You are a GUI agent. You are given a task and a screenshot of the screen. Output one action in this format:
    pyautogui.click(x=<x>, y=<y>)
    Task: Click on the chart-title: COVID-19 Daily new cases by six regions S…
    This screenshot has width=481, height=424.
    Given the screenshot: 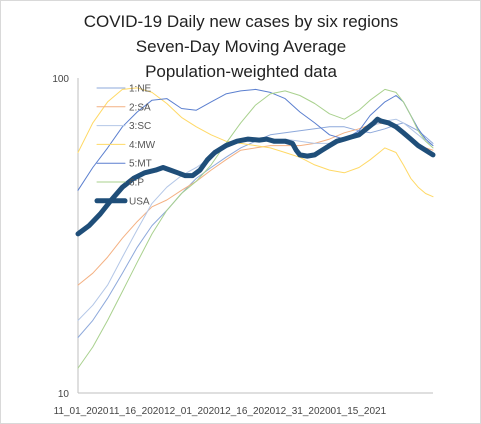 What is the action you would take?
    pyautogui.click(x=241, y=46)
    